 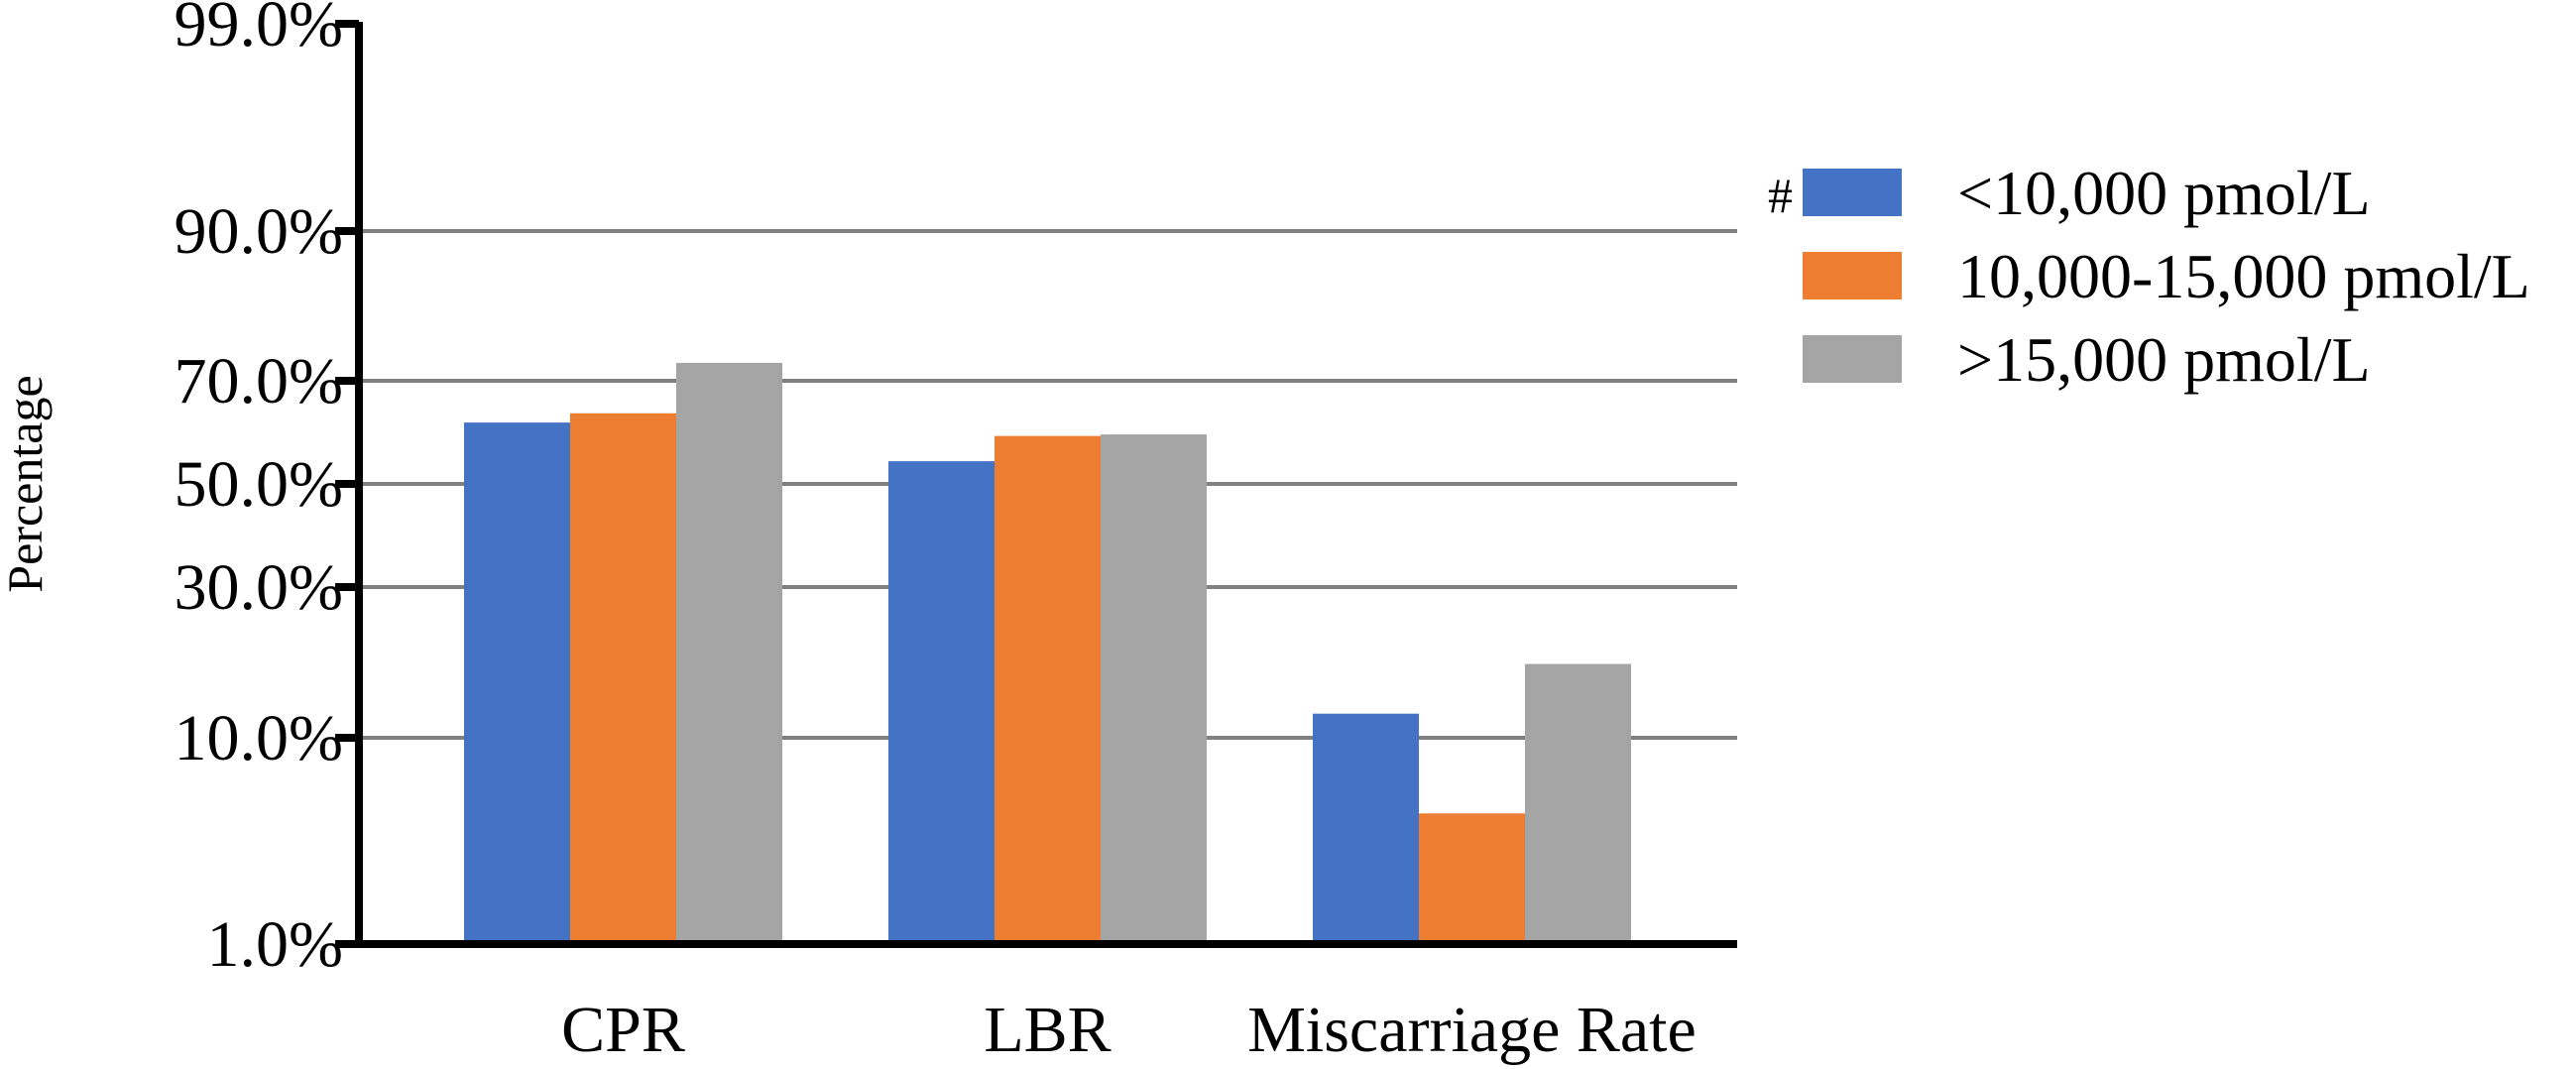 I want to click on y-axis-label: Percentage, so click(x=27, y=483).